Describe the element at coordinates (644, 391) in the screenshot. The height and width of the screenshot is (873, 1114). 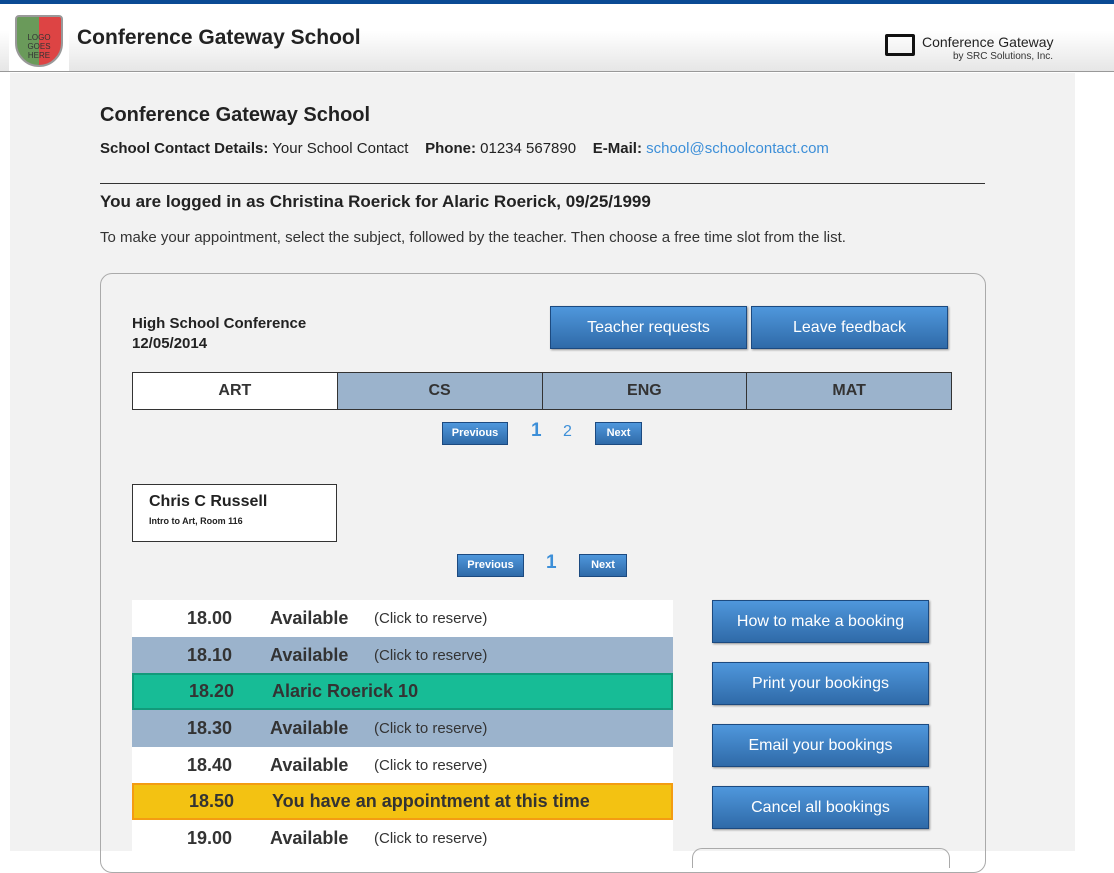
I see `tab-eng: ENG` at that location.